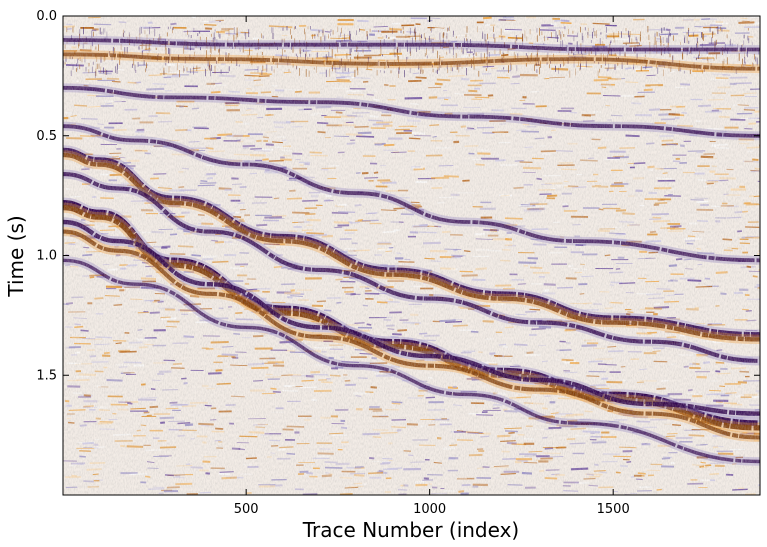 The height and width of the screenshot is (547, 767). Describe the element at coordinates (16, 256) in the screenshot. I see `y-axis-label: Time (s)` at that location.